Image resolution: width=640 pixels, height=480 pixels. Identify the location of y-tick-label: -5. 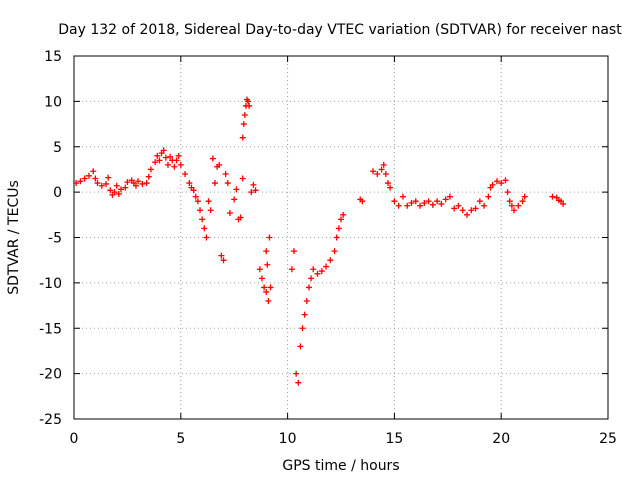
(55, 239).